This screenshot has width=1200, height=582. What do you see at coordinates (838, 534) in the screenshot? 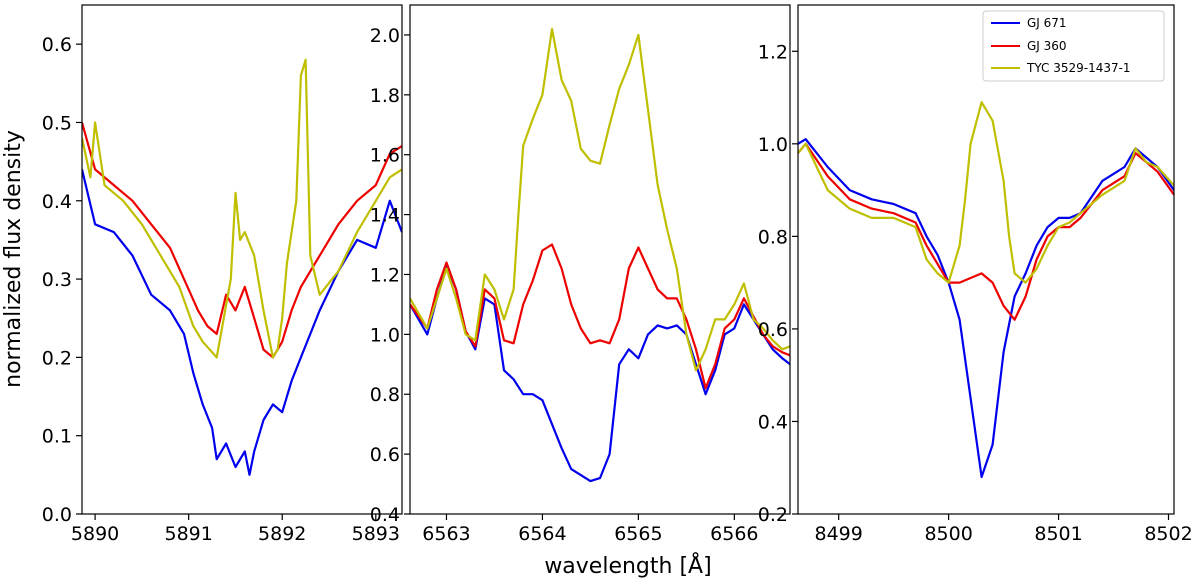
I see `x-tick-label: 8499` at bounding box center [838, 534].